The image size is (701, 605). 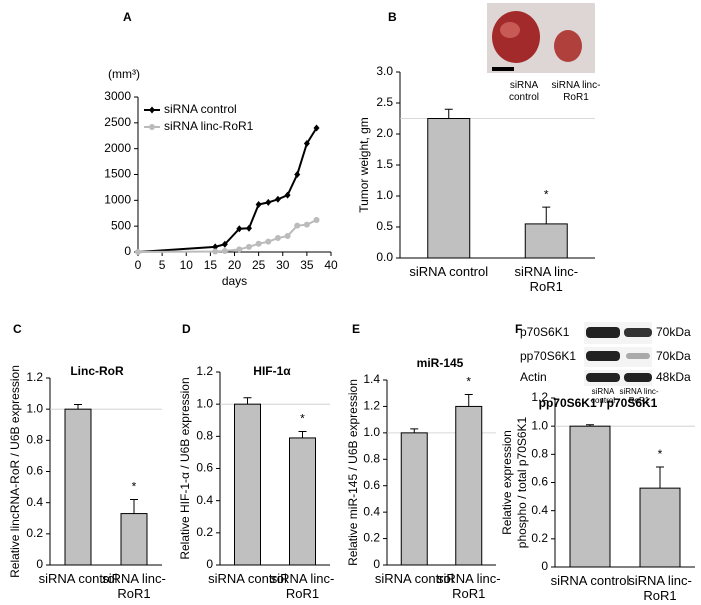 What do you see at coordinates (598, 403) in the screenshot?
I see `chart-title: pp70S6K1 / p70S6K1` at bounding box center [598, 403].